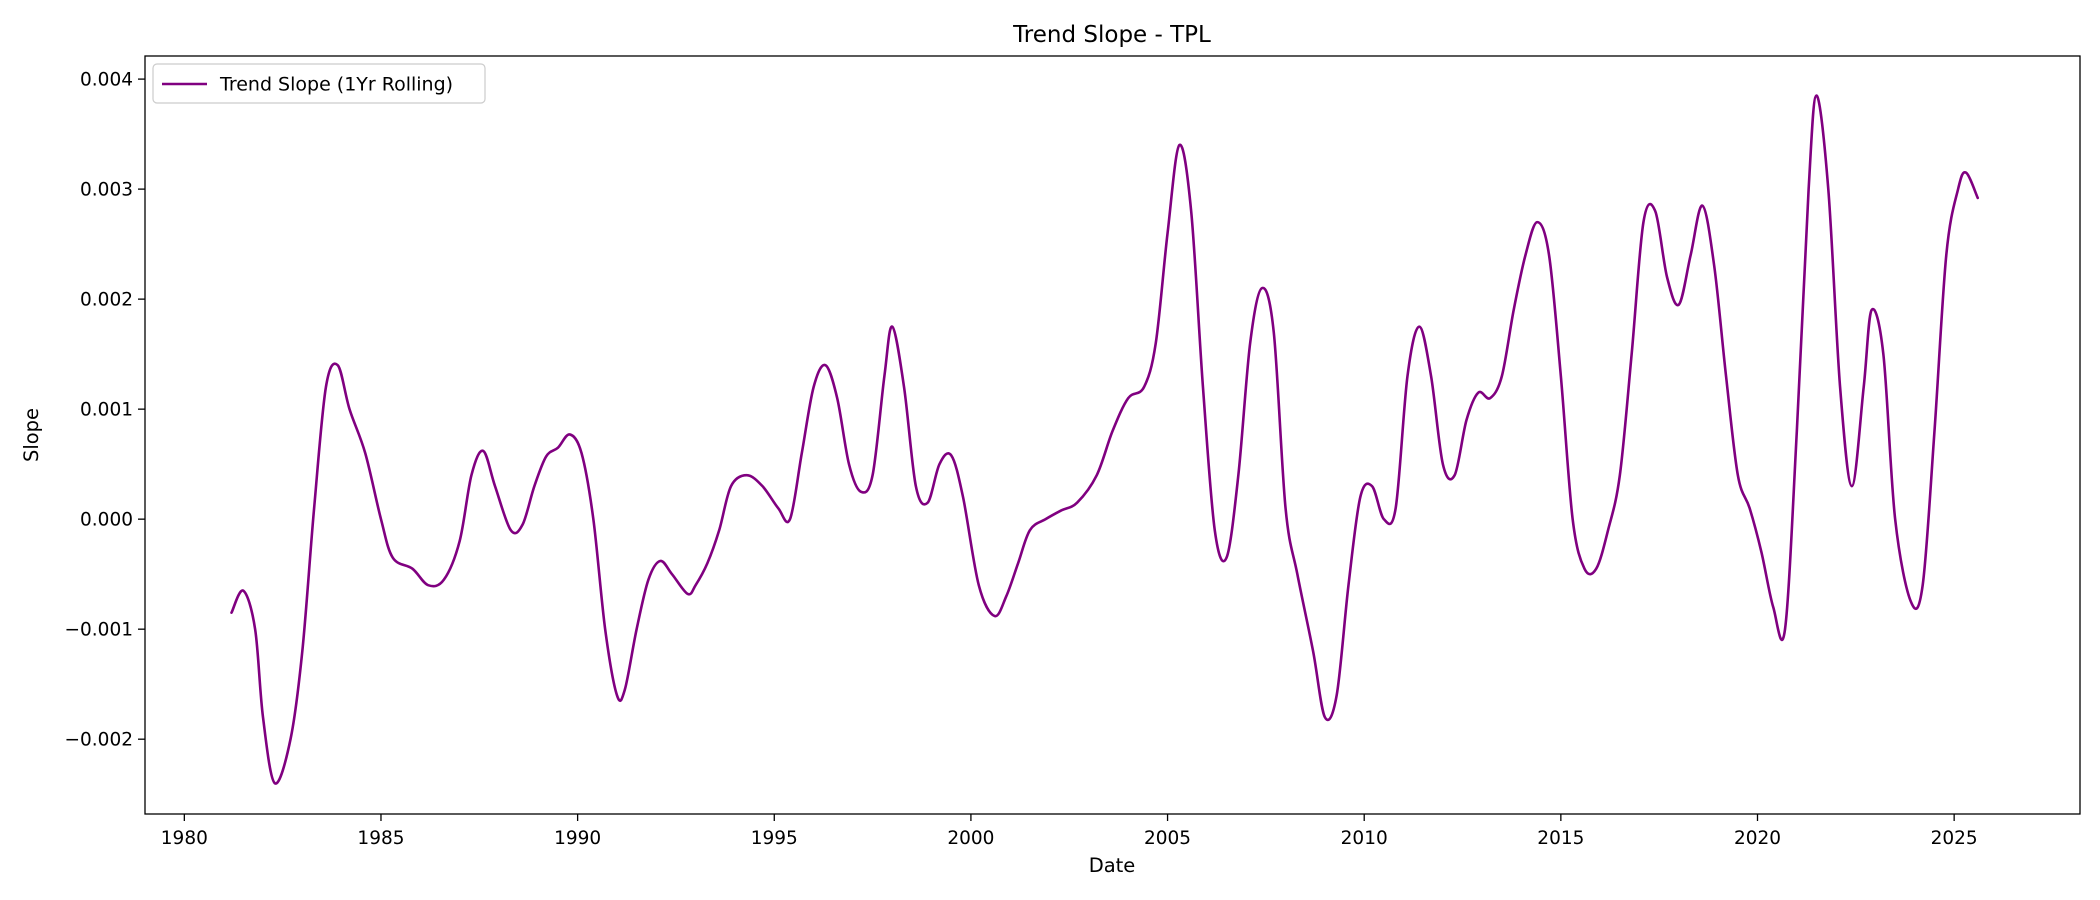  I want to click on x-tick-label: 2020, so click(1757, 838).